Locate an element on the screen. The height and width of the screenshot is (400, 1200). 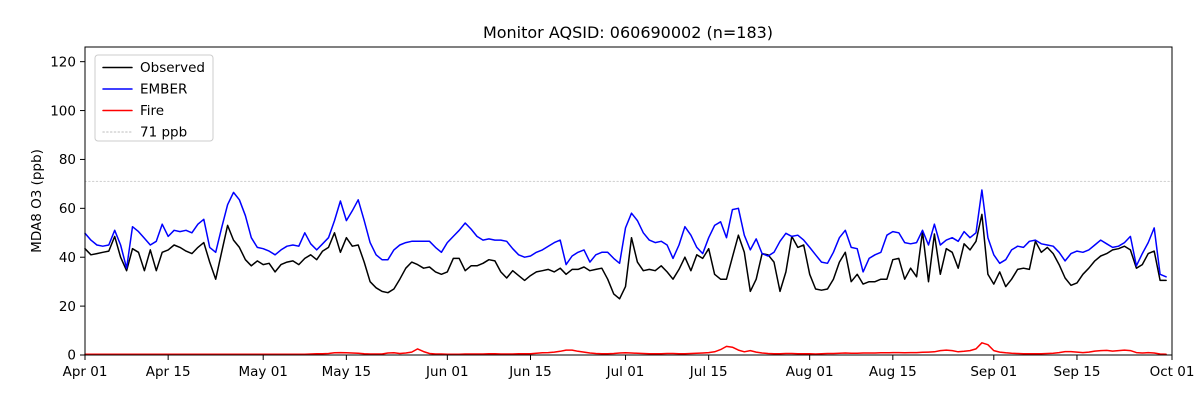
legend-label-fire: Fire is located at coordinates (152, 111).